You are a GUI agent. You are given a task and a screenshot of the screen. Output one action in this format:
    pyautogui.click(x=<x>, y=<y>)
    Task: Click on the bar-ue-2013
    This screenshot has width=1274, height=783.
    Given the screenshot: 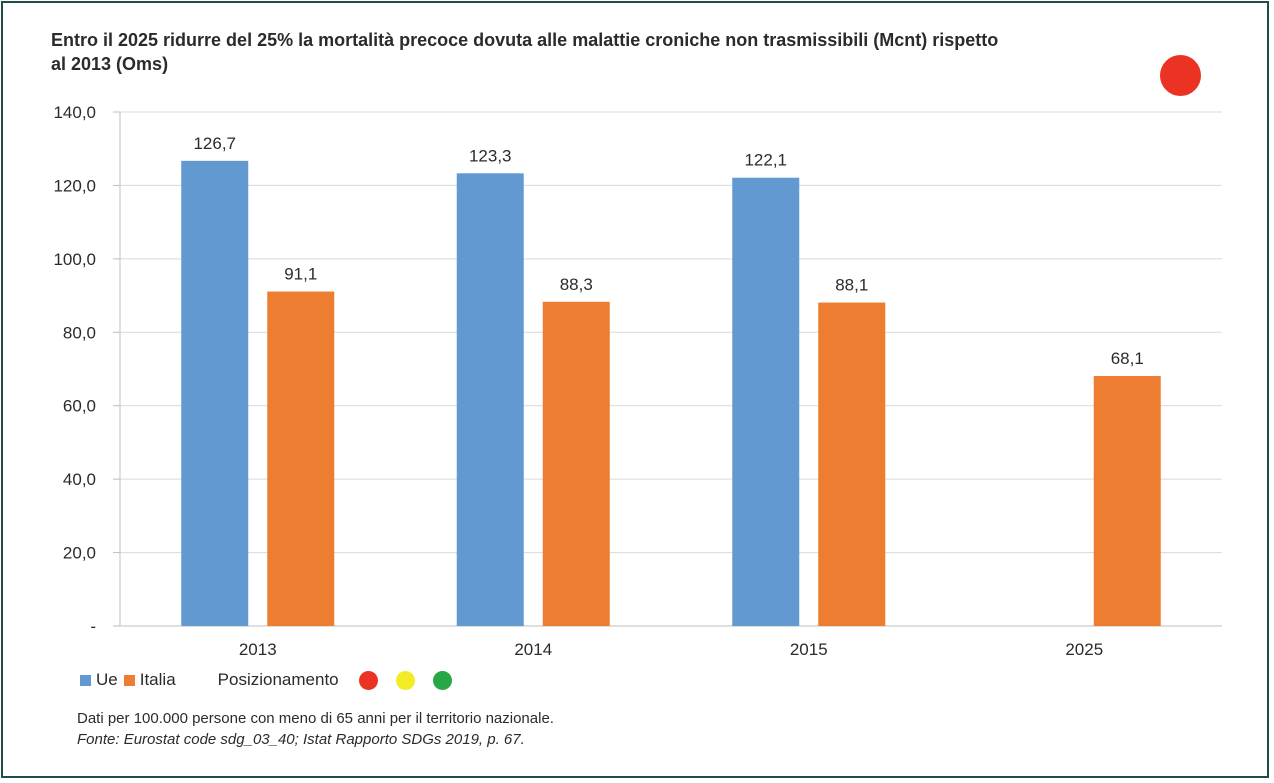 What is the action you would take?
    pyautogui.click(x=215, y=393)
    